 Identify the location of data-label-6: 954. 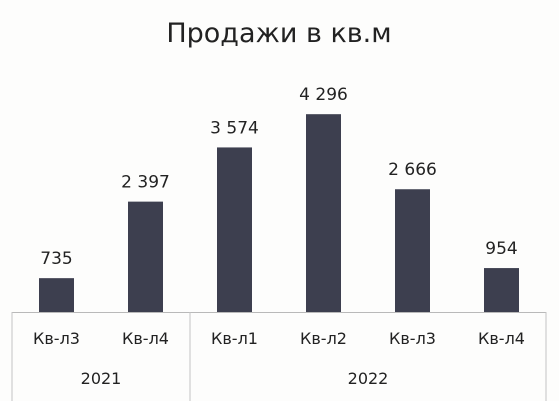
(501, 249).